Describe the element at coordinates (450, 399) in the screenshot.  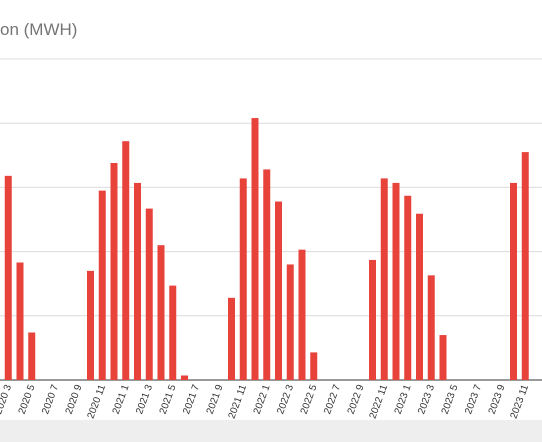
I see `x-tick-label: 2023 5` at that location.